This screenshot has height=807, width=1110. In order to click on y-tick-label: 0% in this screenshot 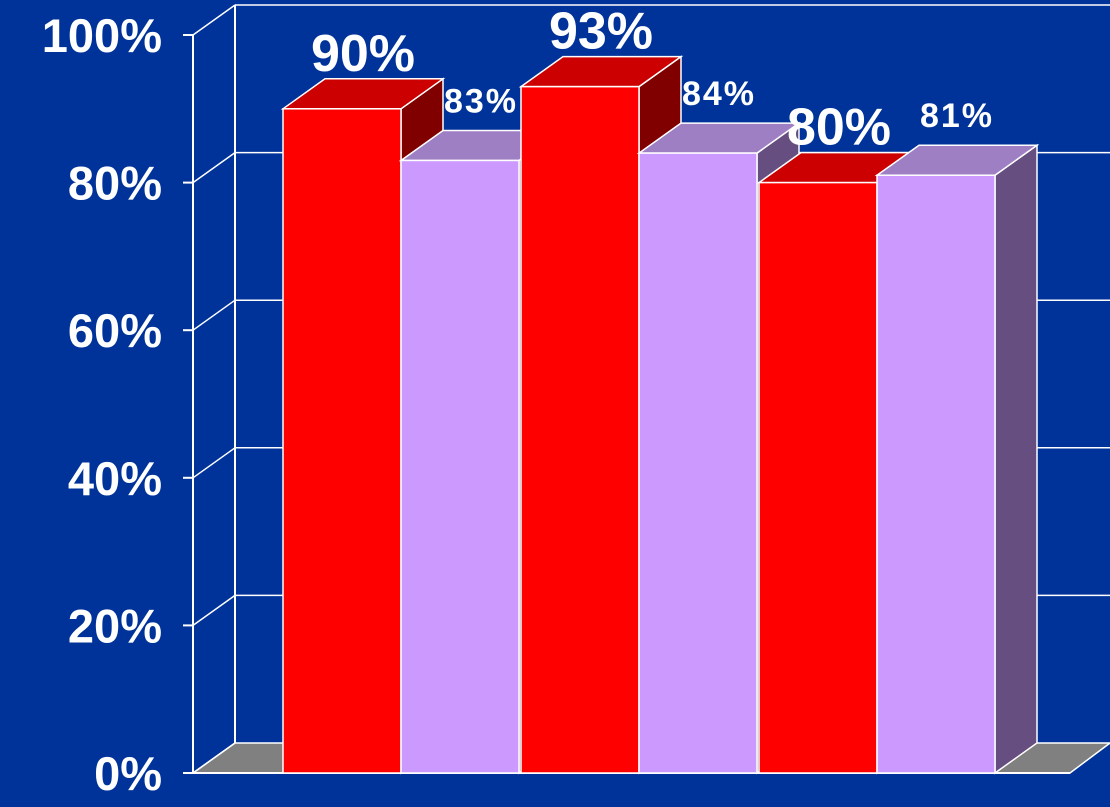, I will do `click(128, 773)`.